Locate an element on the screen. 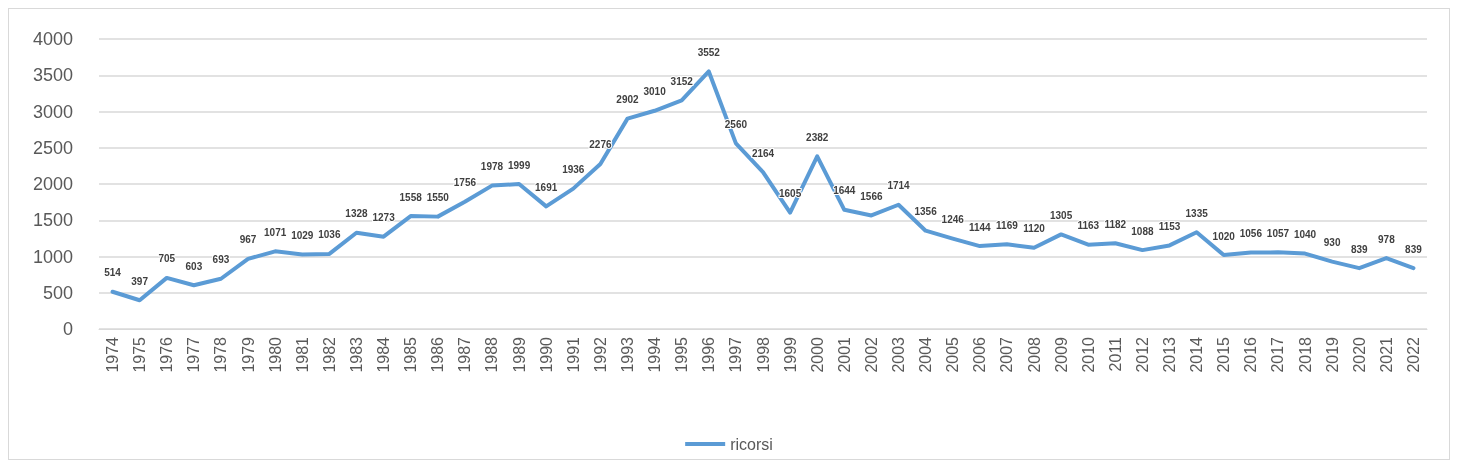 The image size is (1459, 465). x-tick-label: 1989 is located at coordinates (519, 354).